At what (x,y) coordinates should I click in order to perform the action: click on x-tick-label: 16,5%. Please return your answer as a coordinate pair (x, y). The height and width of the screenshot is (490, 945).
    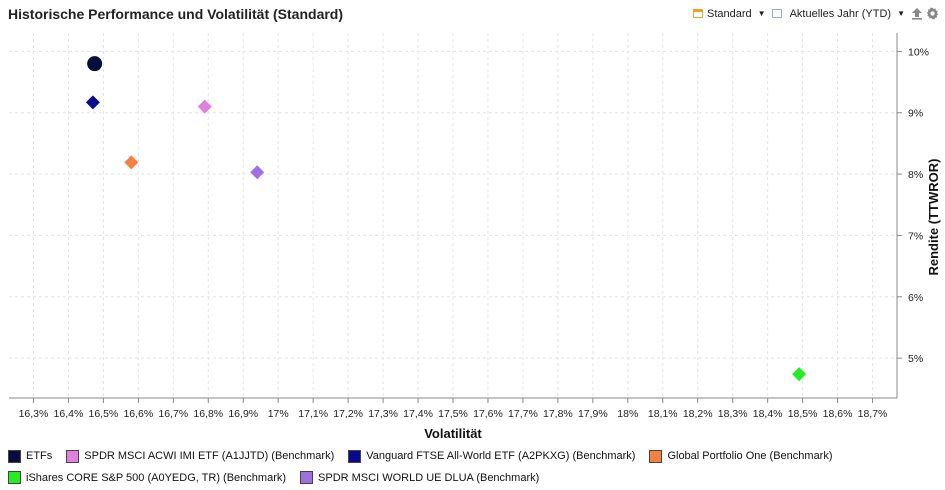
    Looking at the image, I should click on (104, 414).